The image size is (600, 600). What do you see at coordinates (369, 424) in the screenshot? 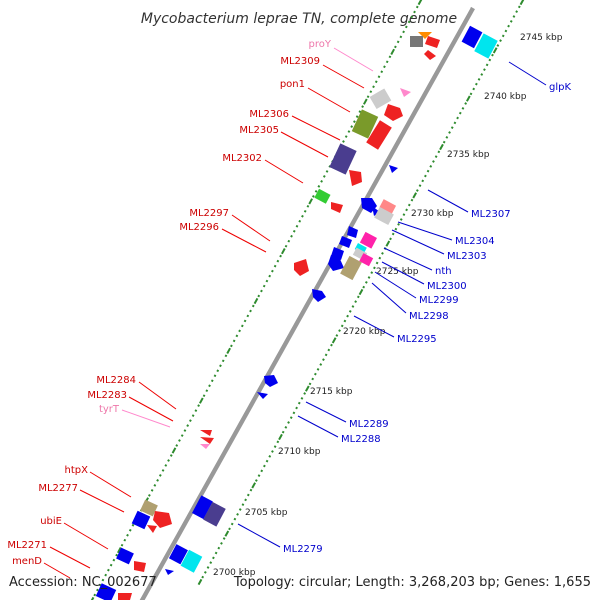
I see `gene-label-ML2289: ML2289` at bounding box center [369, 424].